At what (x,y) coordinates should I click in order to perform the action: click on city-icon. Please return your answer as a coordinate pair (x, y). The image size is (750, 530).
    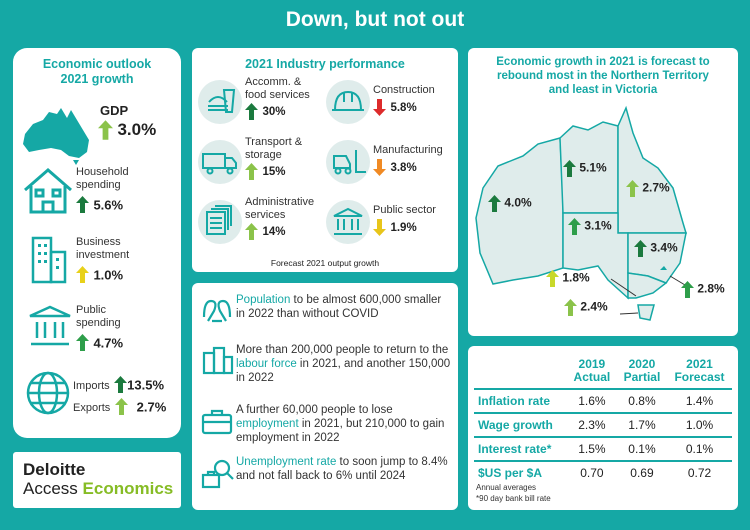
    Looking at the image, I should click on (218, 360).